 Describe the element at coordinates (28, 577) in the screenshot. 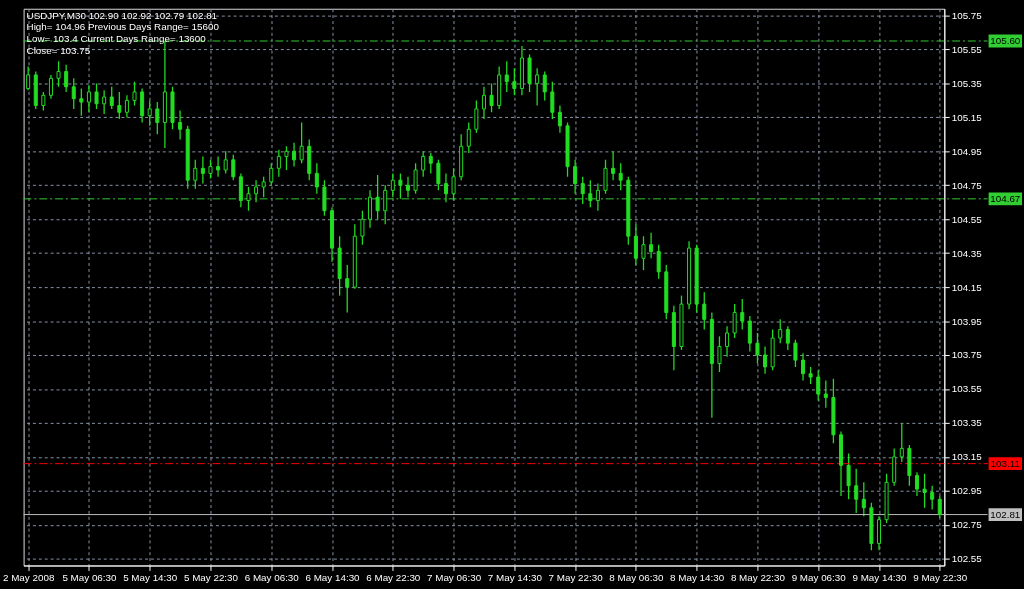

I see `x-tick-label: 2 May 2008` at that location.